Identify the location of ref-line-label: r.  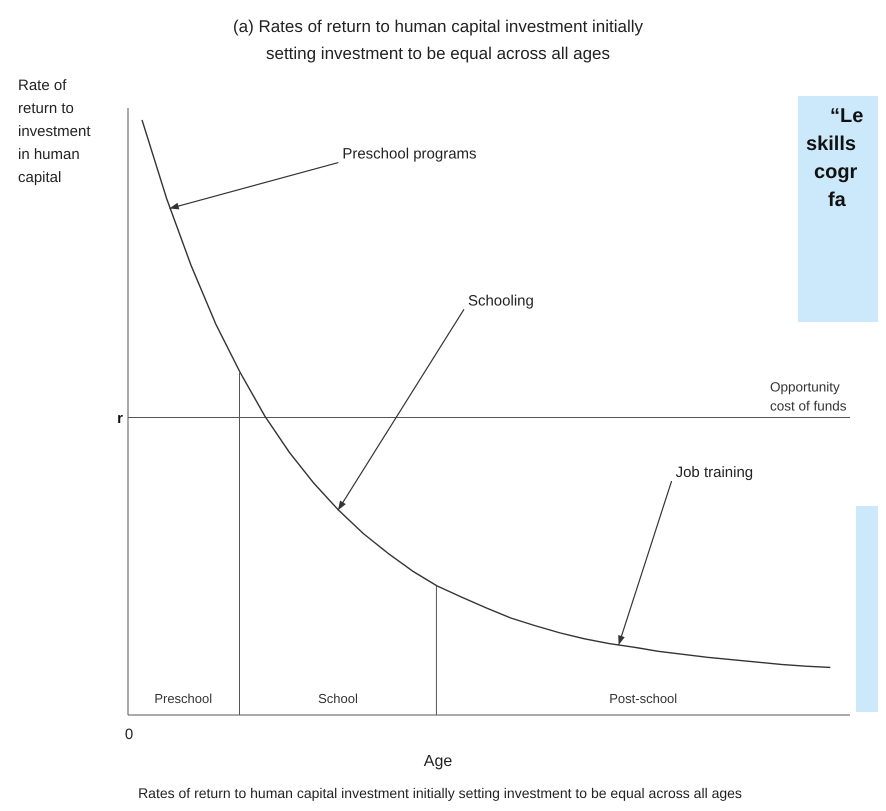
(120, 418).